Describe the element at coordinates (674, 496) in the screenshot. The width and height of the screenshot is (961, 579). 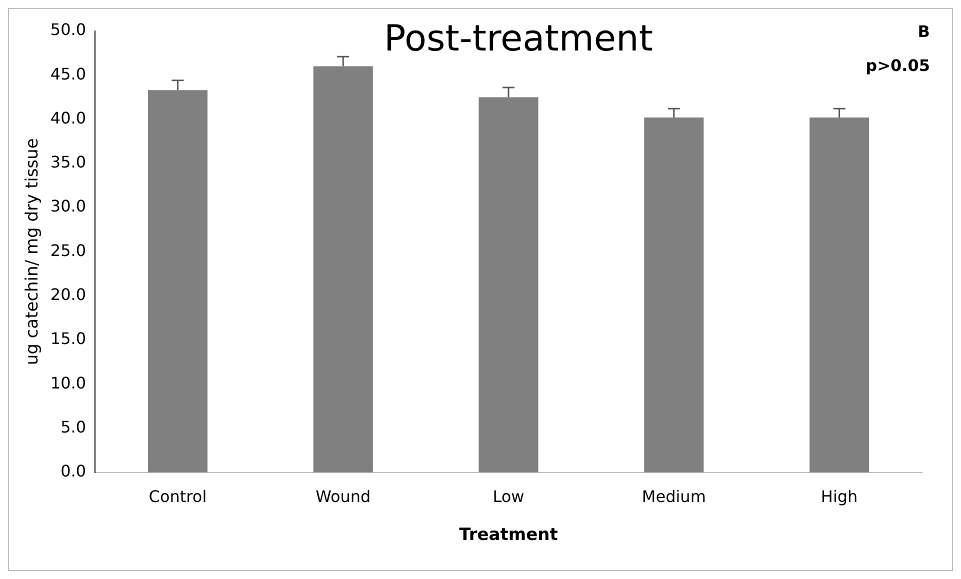
I see `x-tick-label: Medium` at that location.